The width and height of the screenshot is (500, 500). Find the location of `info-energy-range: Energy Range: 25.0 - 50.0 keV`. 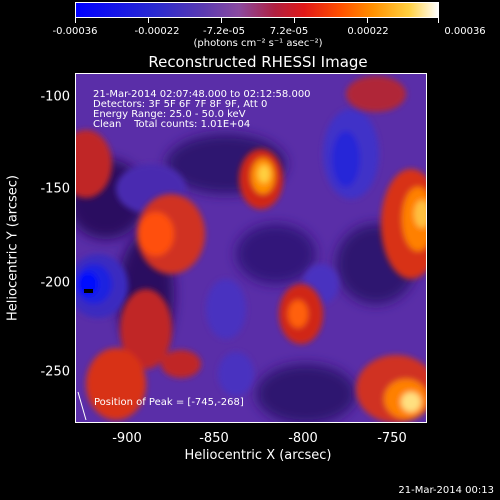

info-energy-range: Energy Range: 25.0 - 50.0 keV is located at coordinates (169, 114).